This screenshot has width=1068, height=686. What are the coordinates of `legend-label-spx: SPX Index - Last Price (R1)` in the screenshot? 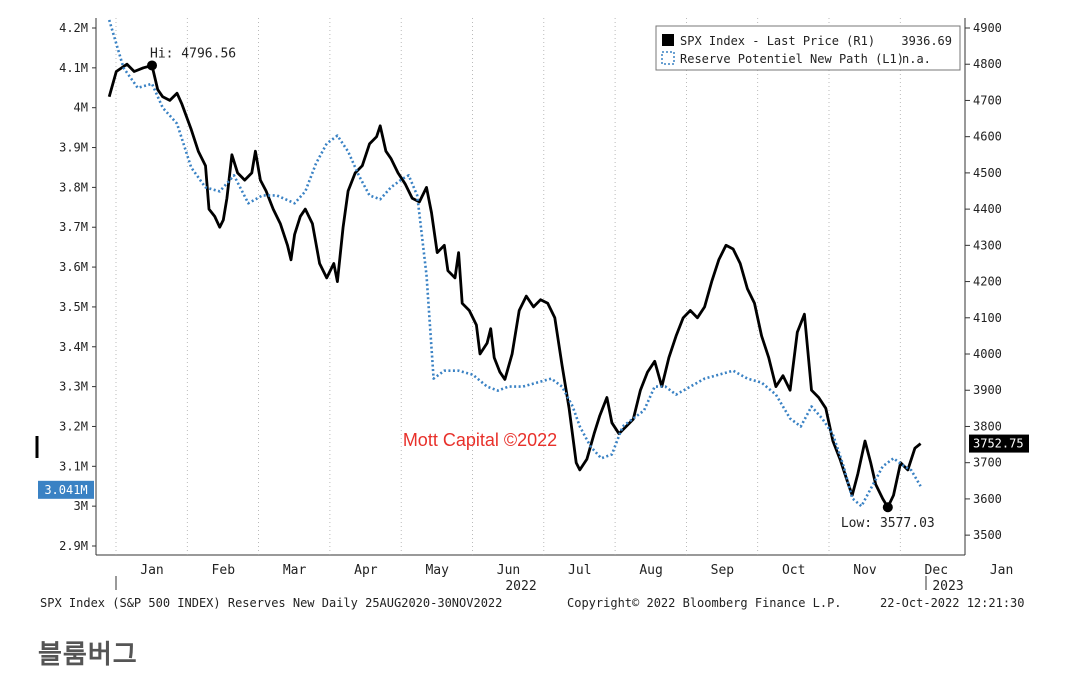 It's located at (777, 41).